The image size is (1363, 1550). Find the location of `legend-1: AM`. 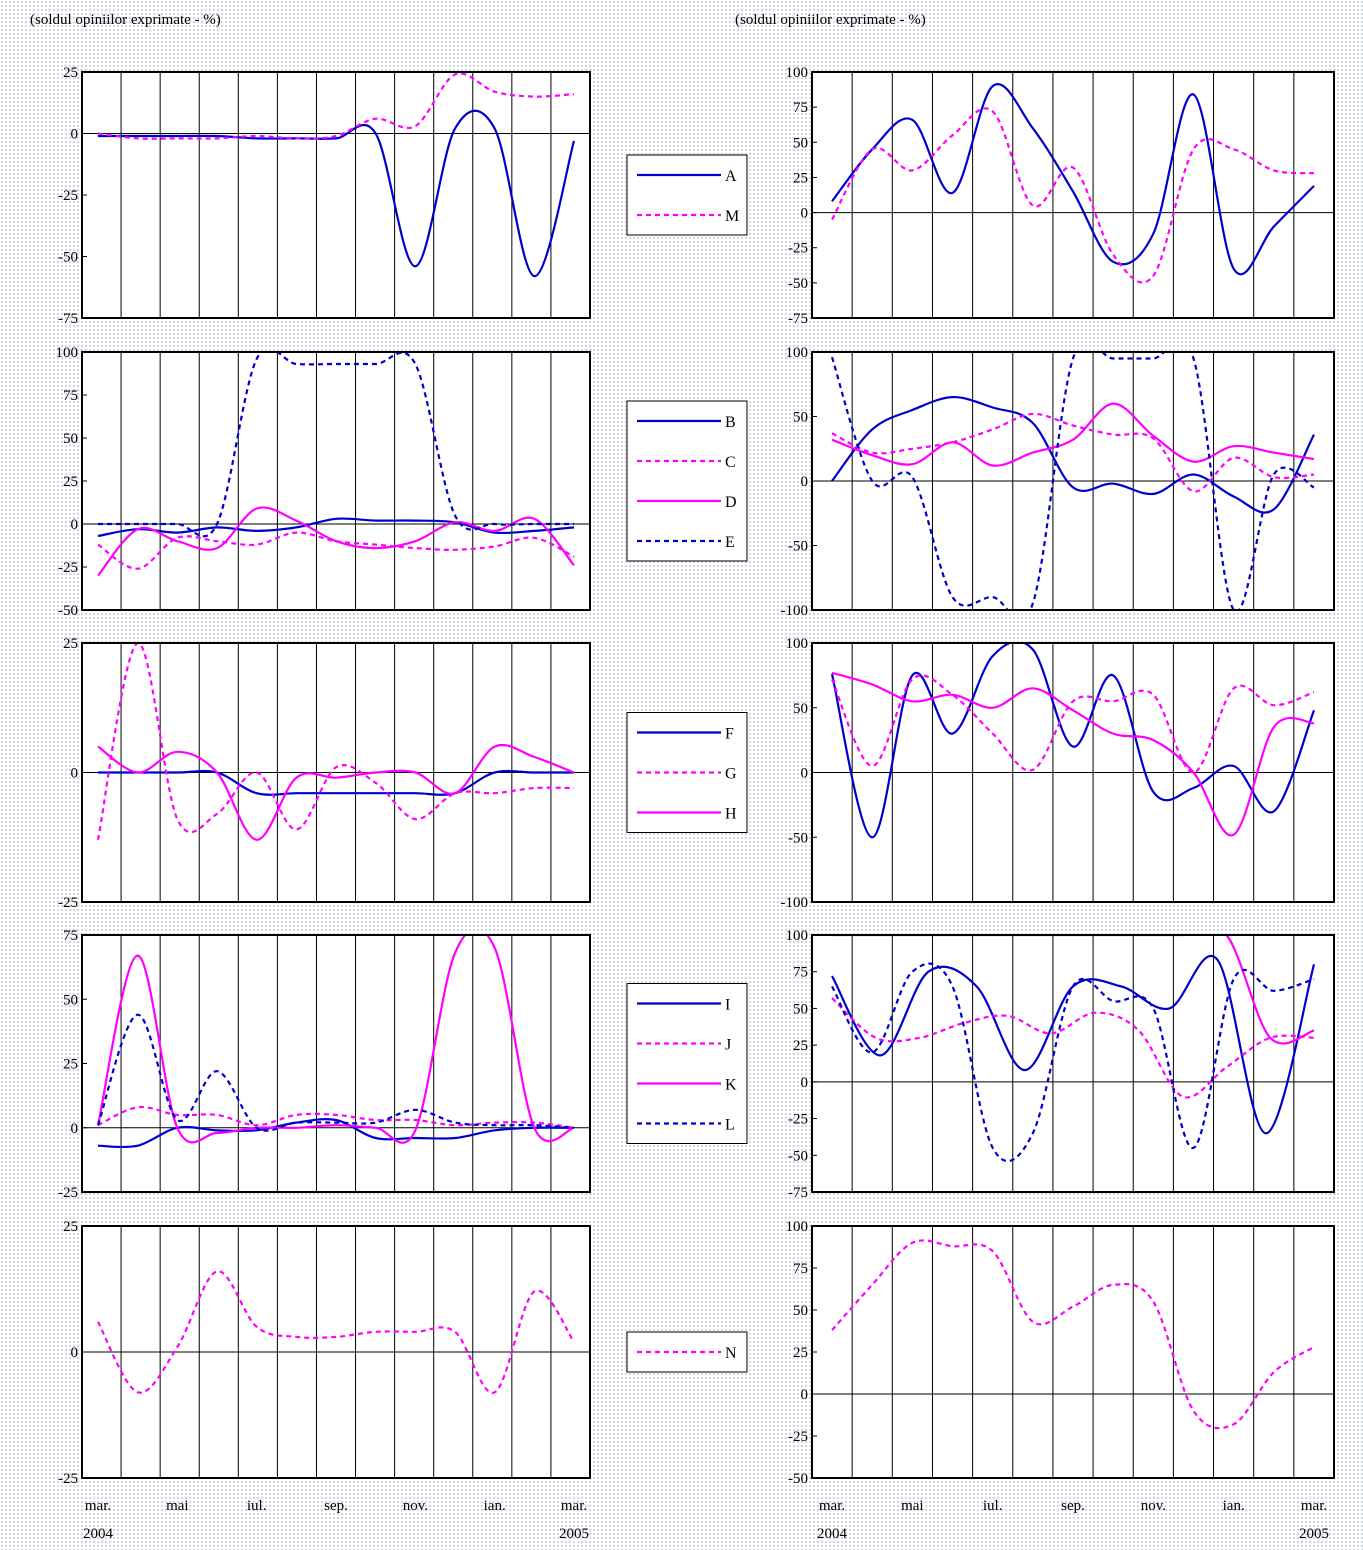

legend-1: AM is located at coordinates (687, 195).